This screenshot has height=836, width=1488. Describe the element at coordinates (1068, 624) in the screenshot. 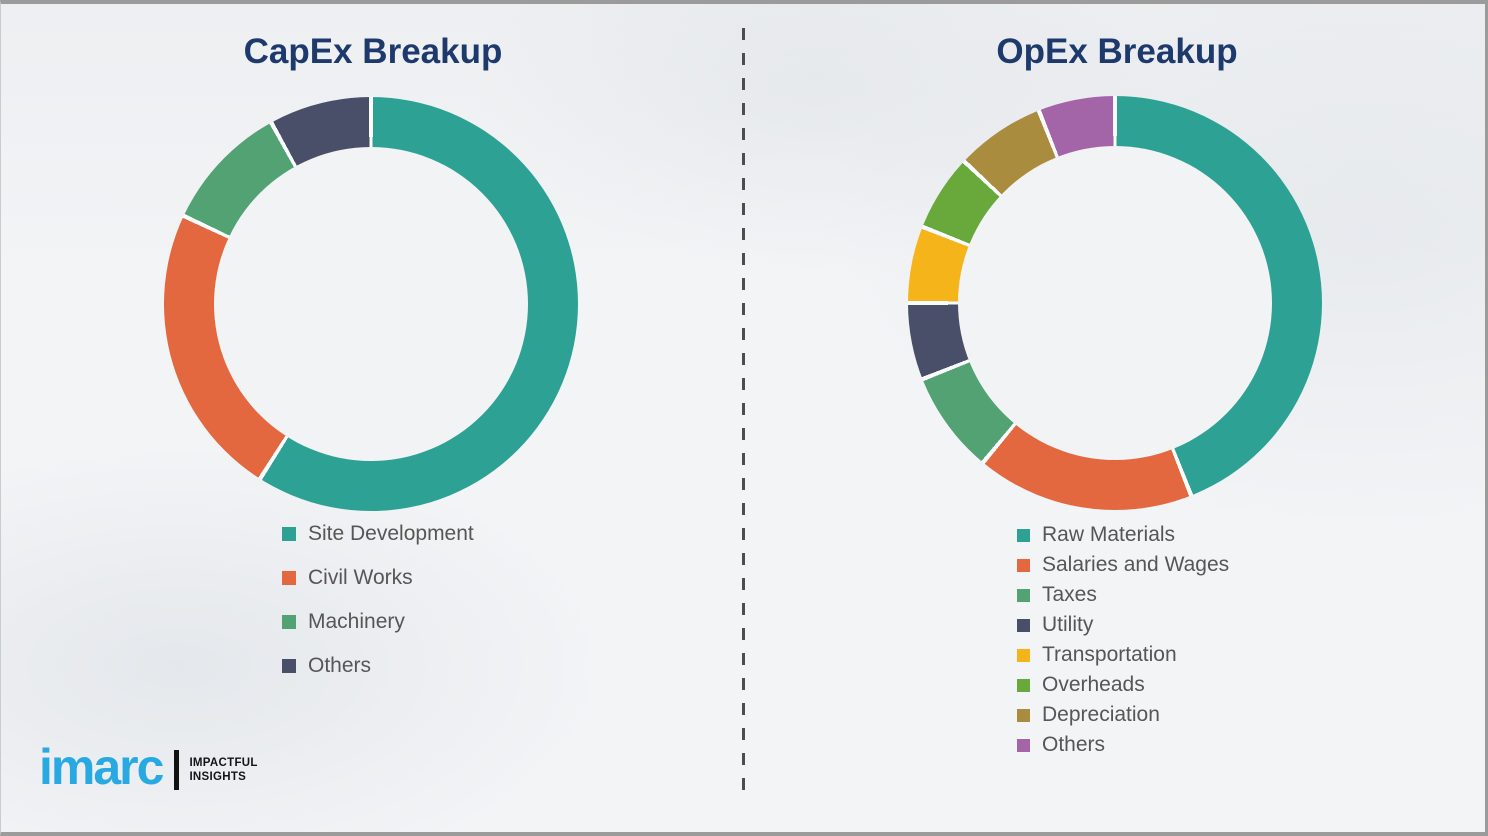

I see `legend-label: Utility` at that location.